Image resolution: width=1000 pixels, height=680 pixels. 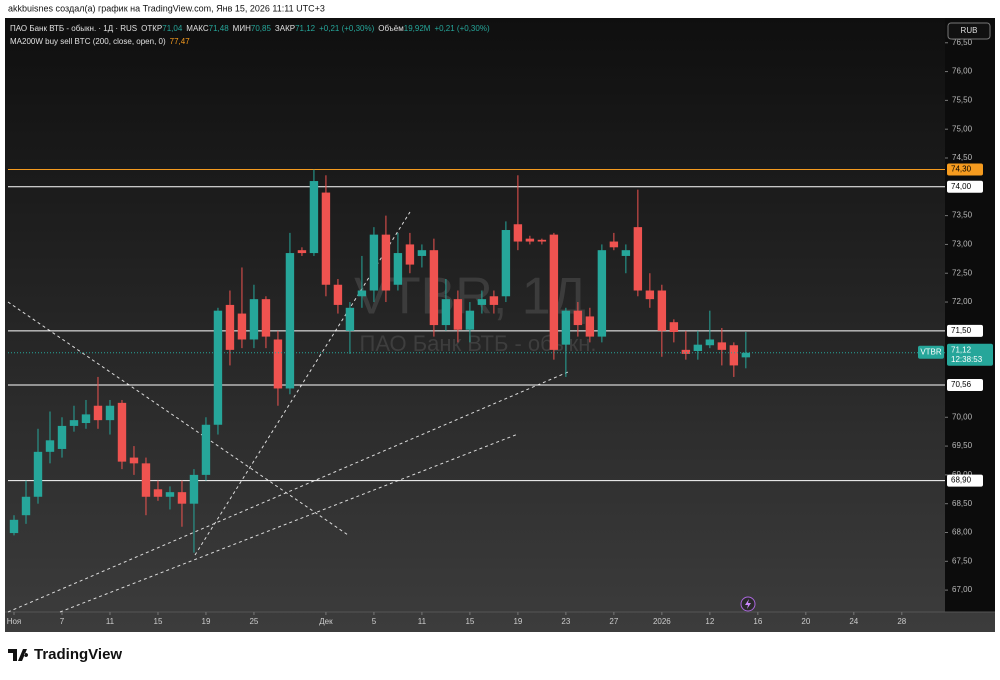 What do you see at coordinates (962, 560) in the screenshot?
I see `y-tick-label: 67,50` at bounding box center [962, 560].